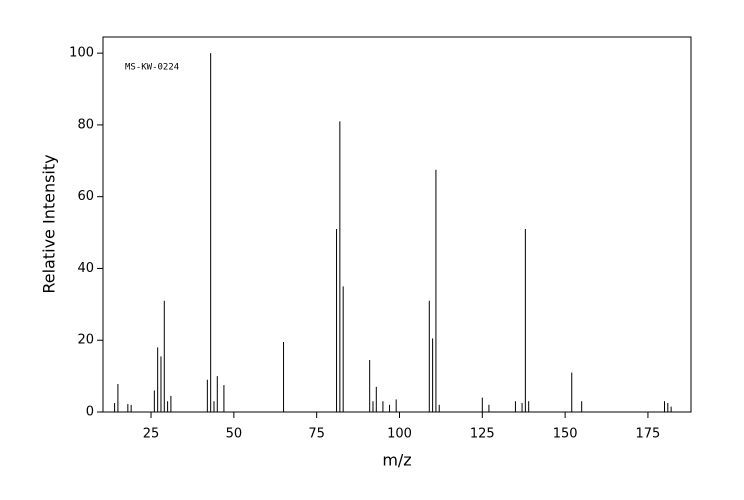  What do you see at coordinates (565, 434) in the screenshot?
I see `x-tick-label: 150` at bounding box center [565, 434].